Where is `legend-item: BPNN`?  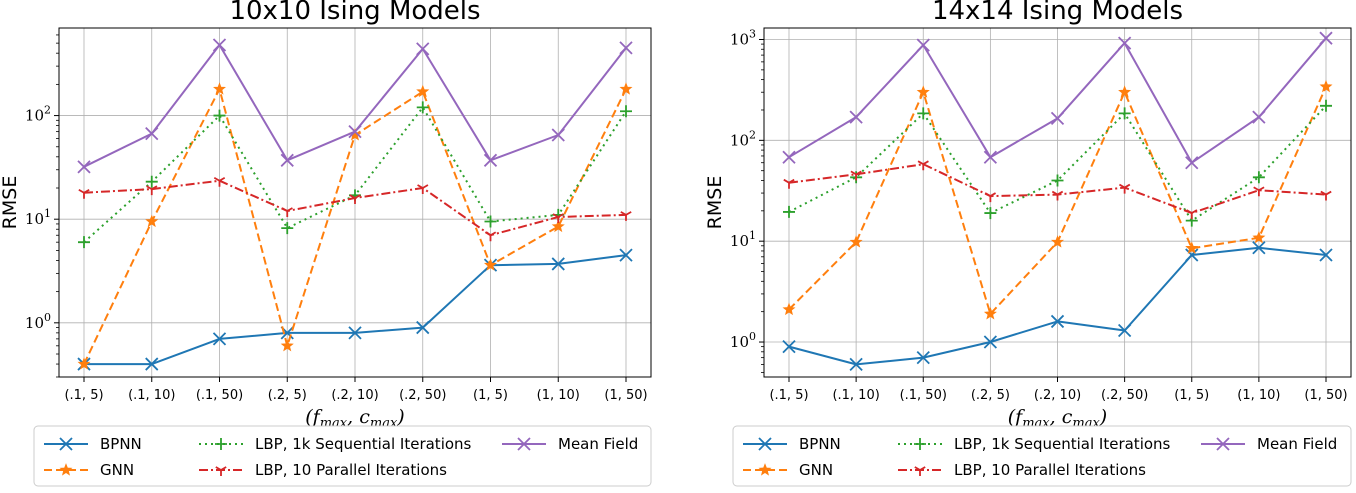 legend-item: BPNN is located at coordinates (792, 444).